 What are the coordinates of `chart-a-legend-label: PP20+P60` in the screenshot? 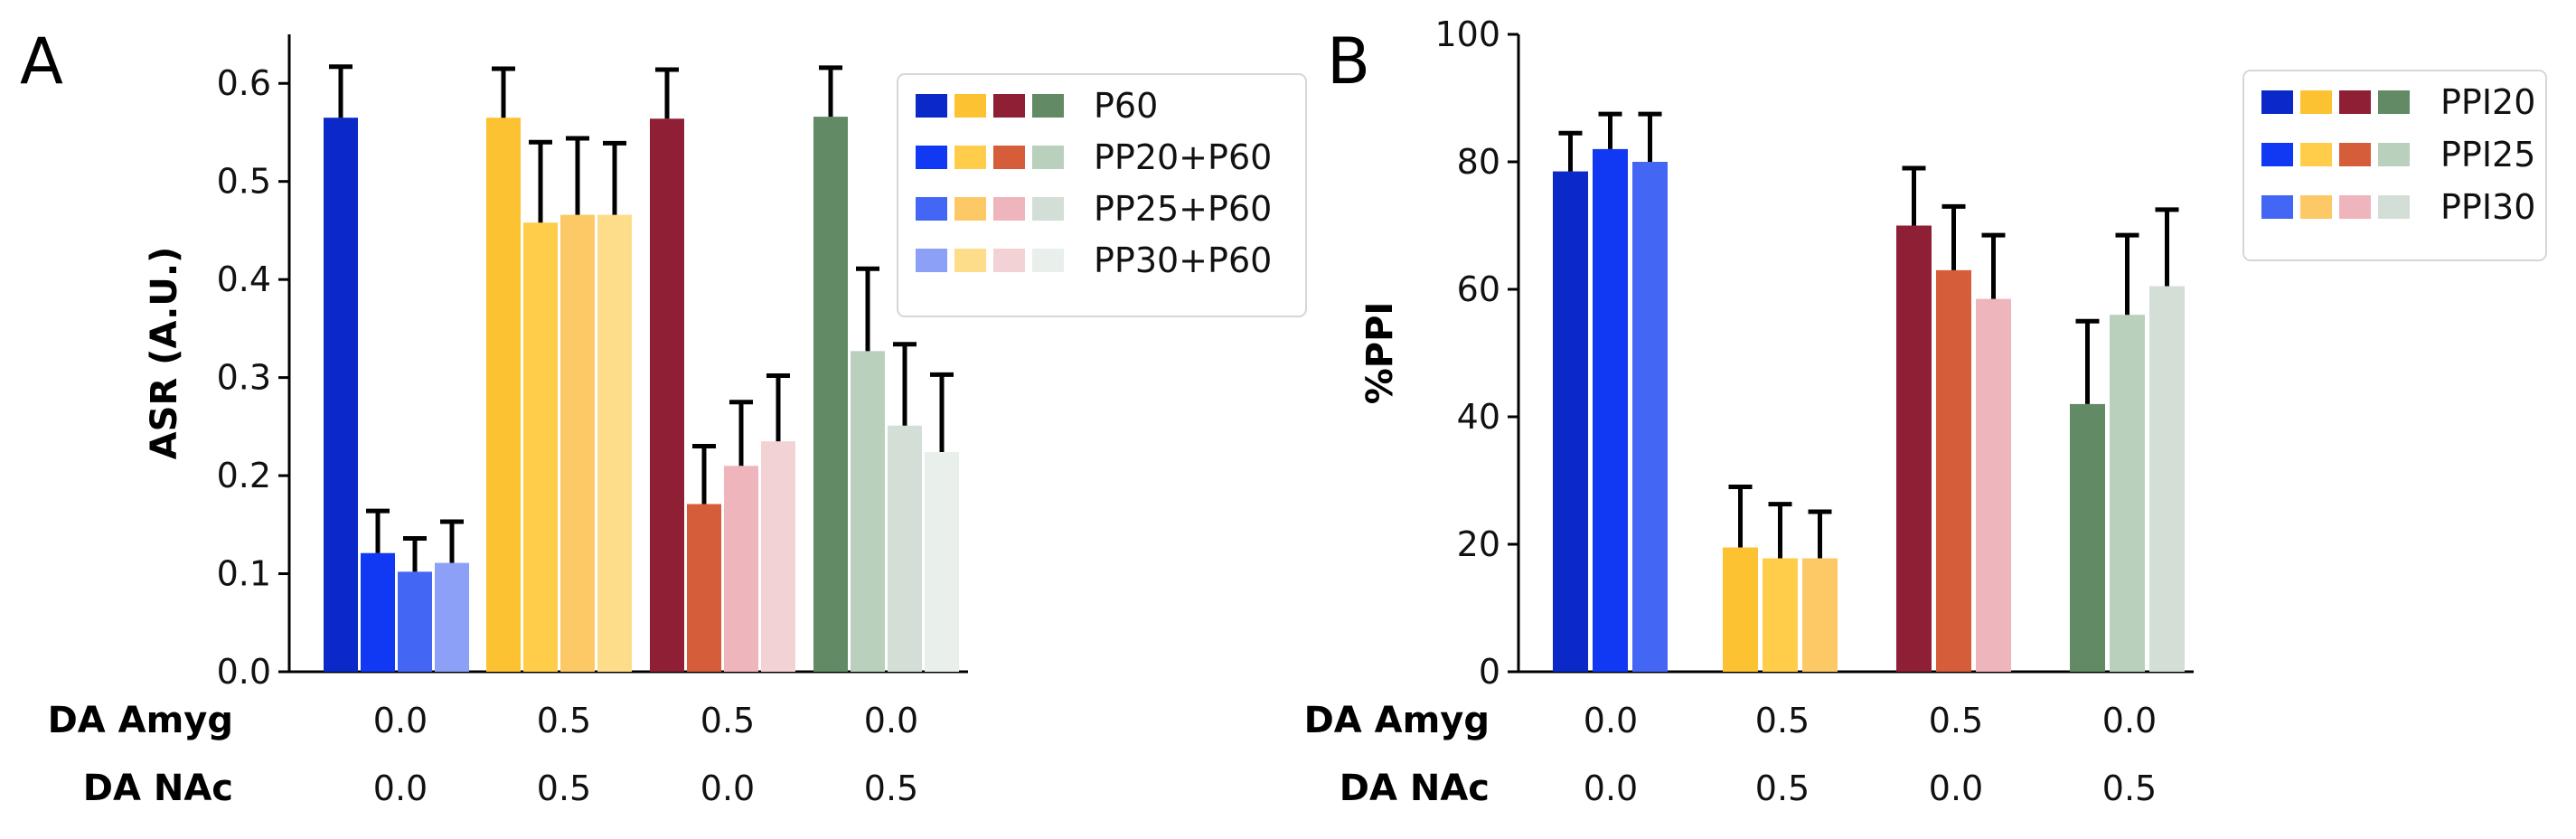 It's located at (1183, 157).